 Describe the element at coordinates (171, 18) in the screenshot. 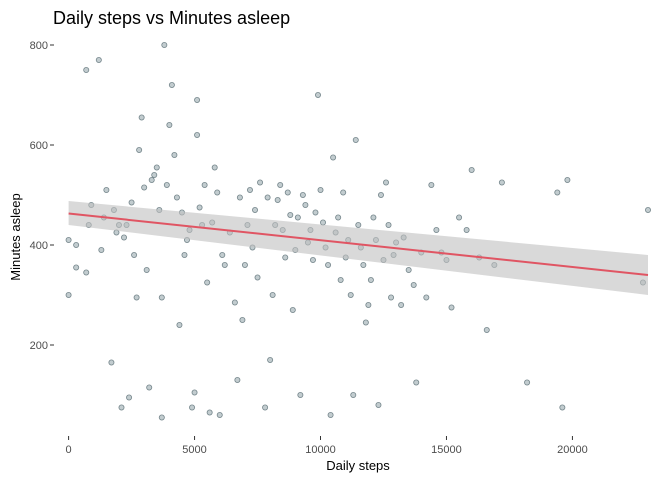

I see `chart-title: Daily steps vs Minutes asleep` at that location.